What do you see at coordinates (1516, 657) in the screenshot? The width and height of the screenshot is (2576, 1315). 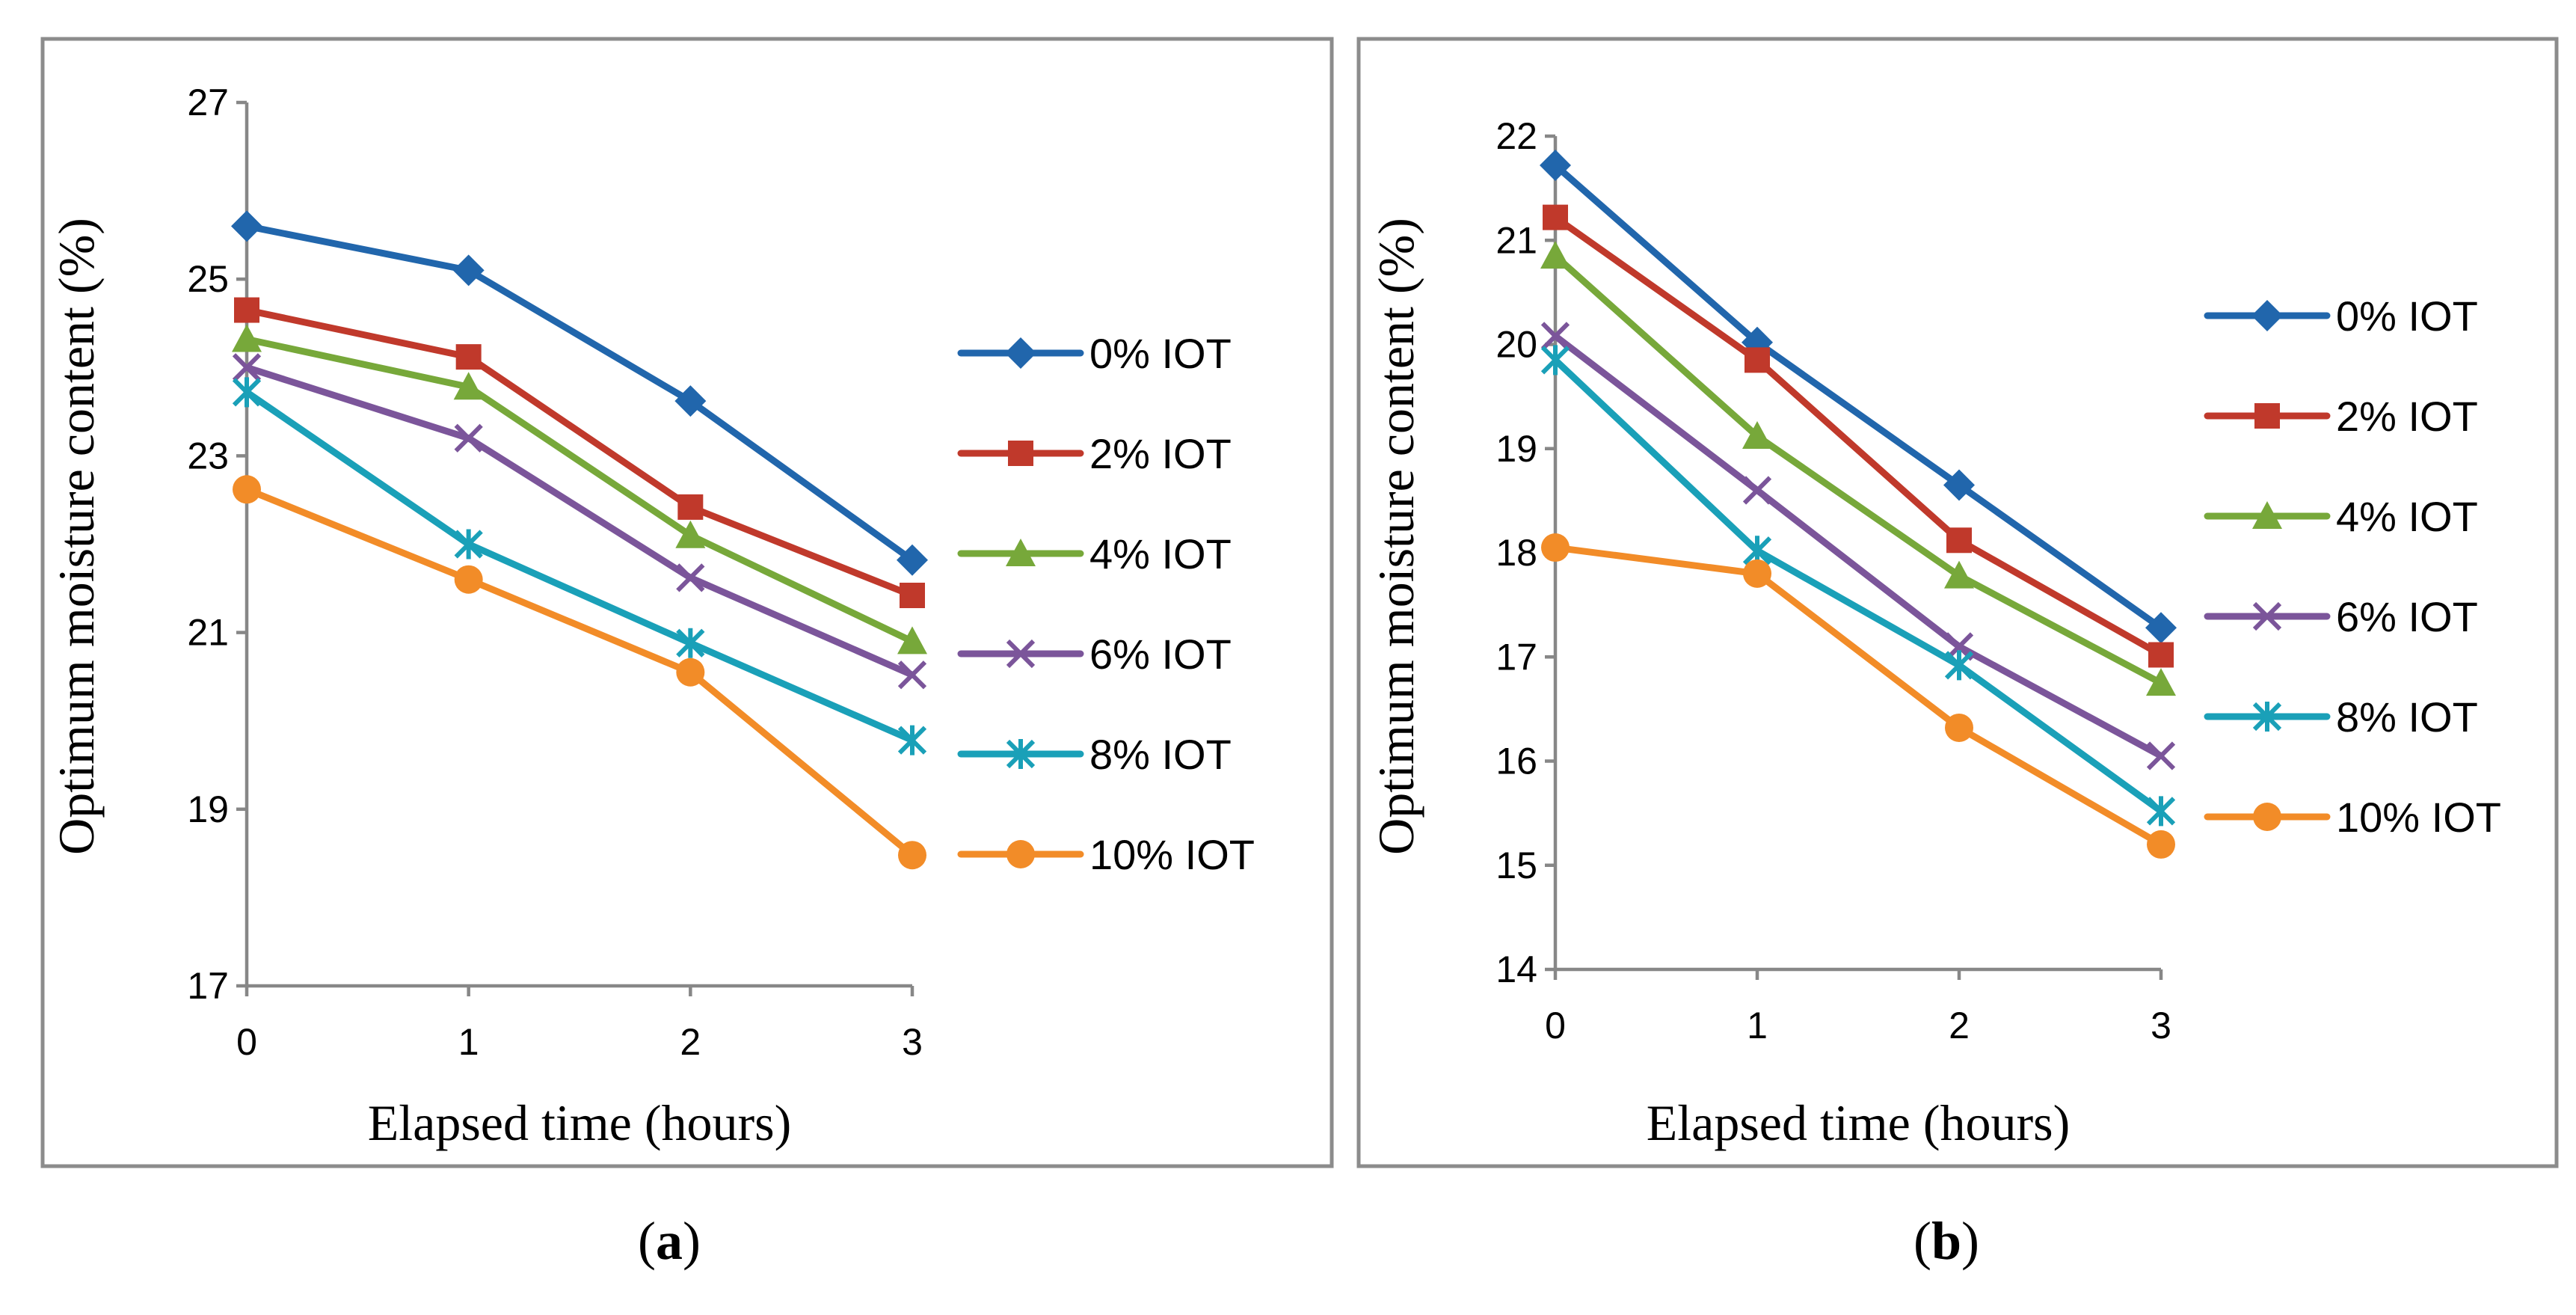 I see `panel-b-y-tick-label: 17` at bounding box center [1516, 657].